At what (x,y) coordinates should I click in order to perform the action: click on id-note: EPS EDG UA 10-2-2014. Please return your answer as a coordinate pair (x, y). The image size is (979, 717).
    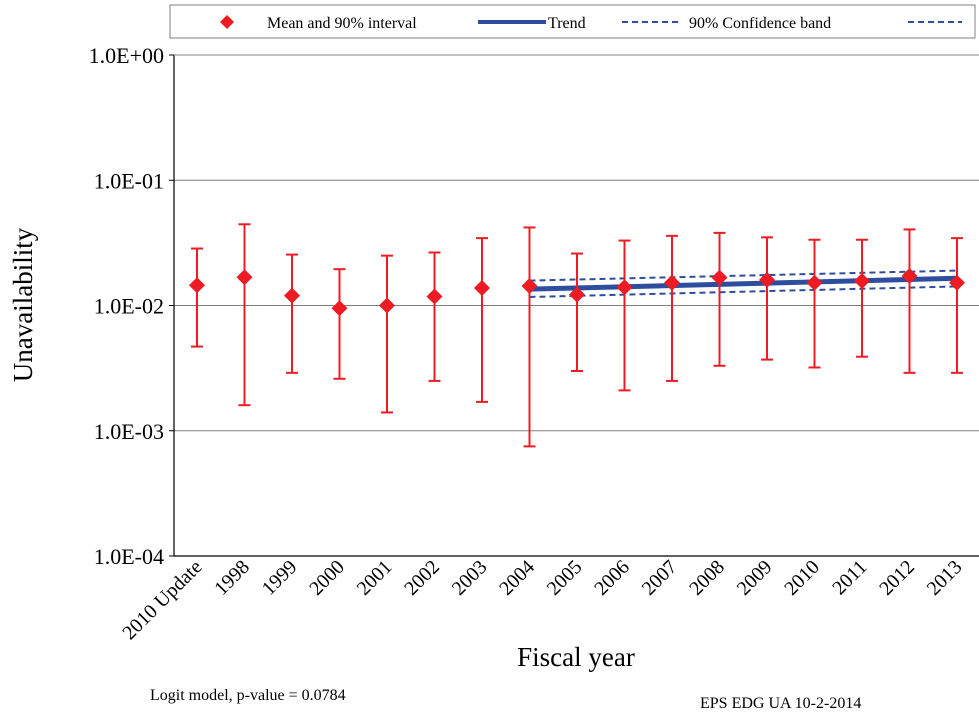
    Looking at the image, I should click on (780, 703).